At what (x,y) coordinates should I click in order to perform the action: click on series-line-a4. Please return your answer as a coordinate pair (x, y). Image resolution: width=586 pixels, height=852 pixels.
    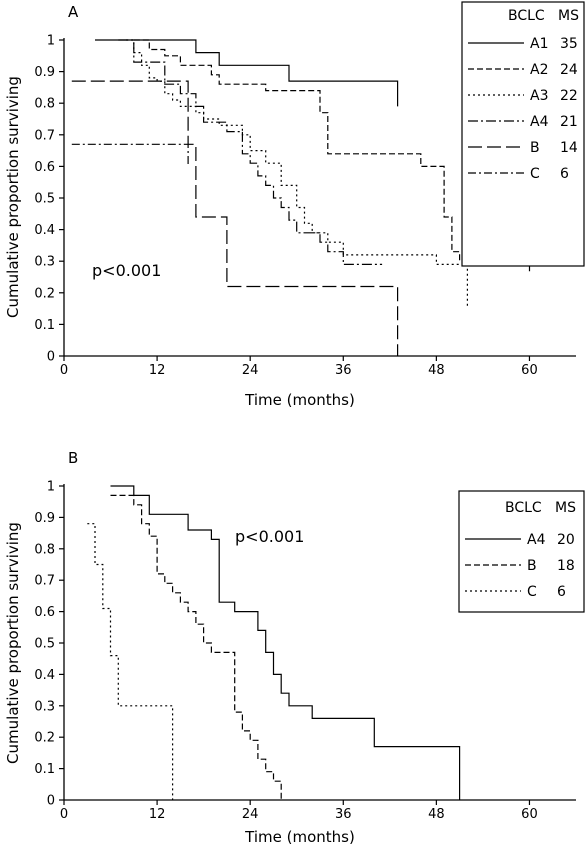
    Looking at the image, I should click on (250, 152).